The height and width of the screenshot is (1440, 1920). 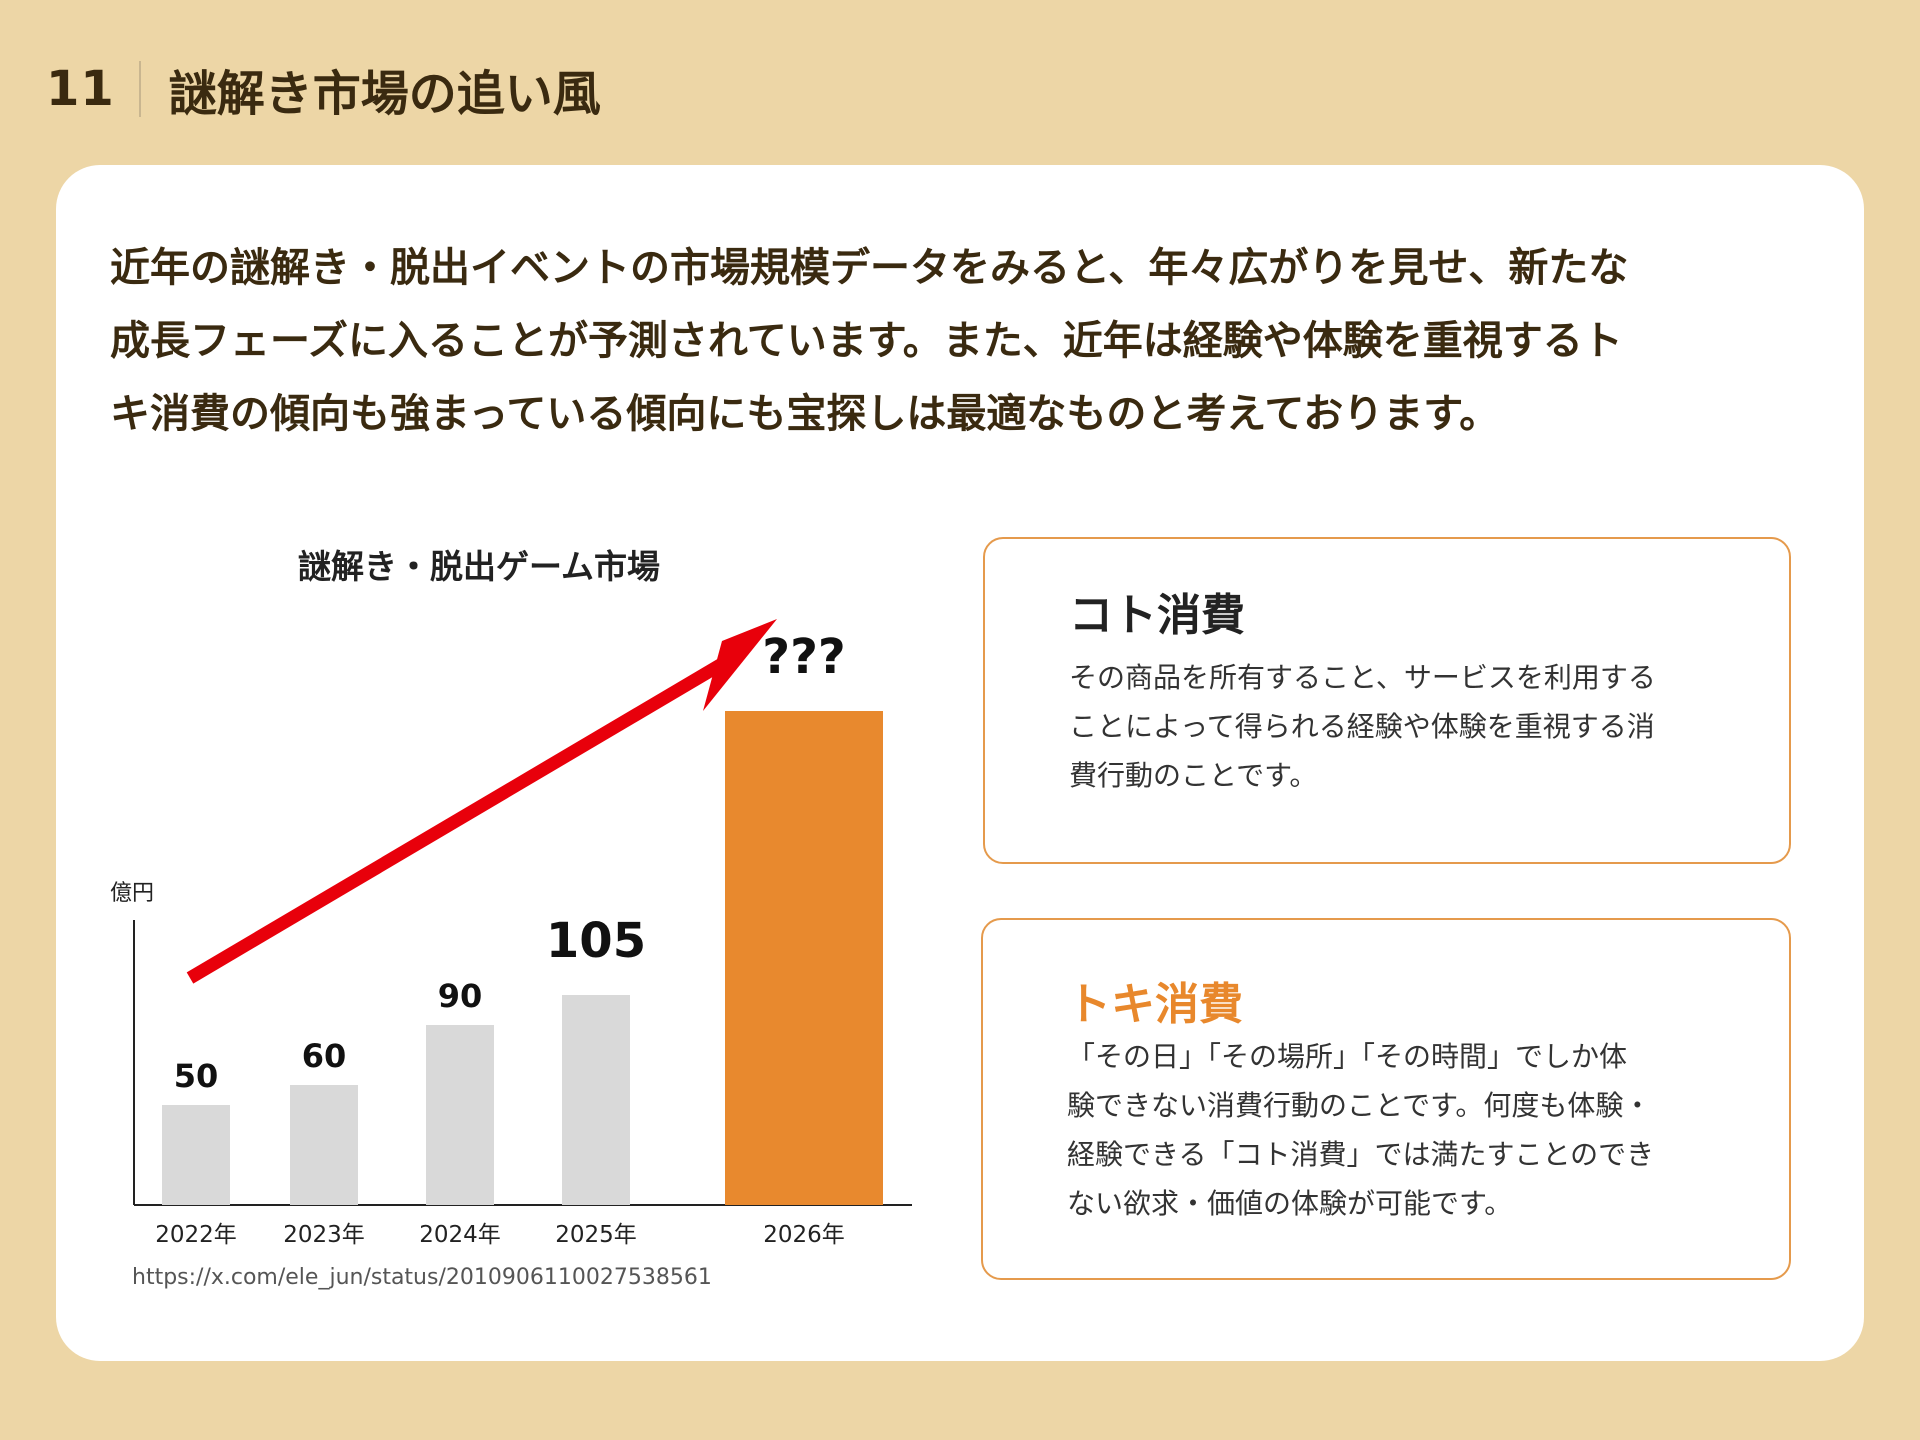 I want to click on data-label: 105, so click(x=596, y=941).